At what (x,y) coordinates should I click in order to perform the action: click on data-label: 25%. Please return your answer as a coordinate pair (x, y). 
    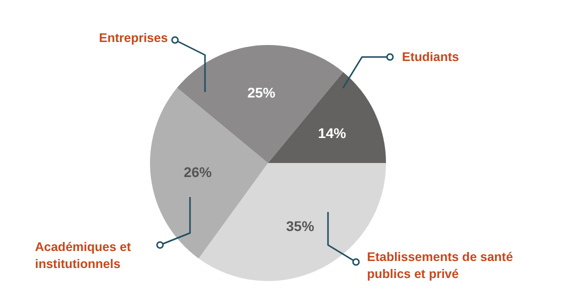
    Looking at the image, I should click on (261, 92).